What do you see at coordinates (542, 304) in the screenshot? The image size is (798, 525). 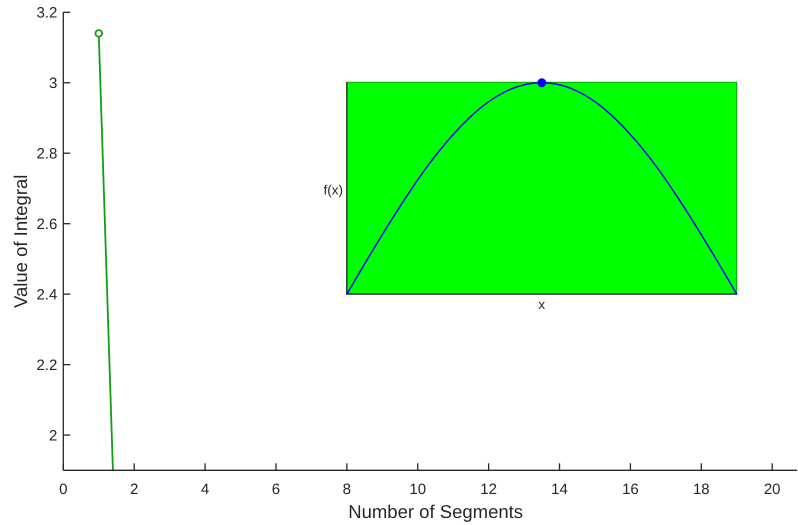 I see `annotation: x` at bounding box center [542, 304].